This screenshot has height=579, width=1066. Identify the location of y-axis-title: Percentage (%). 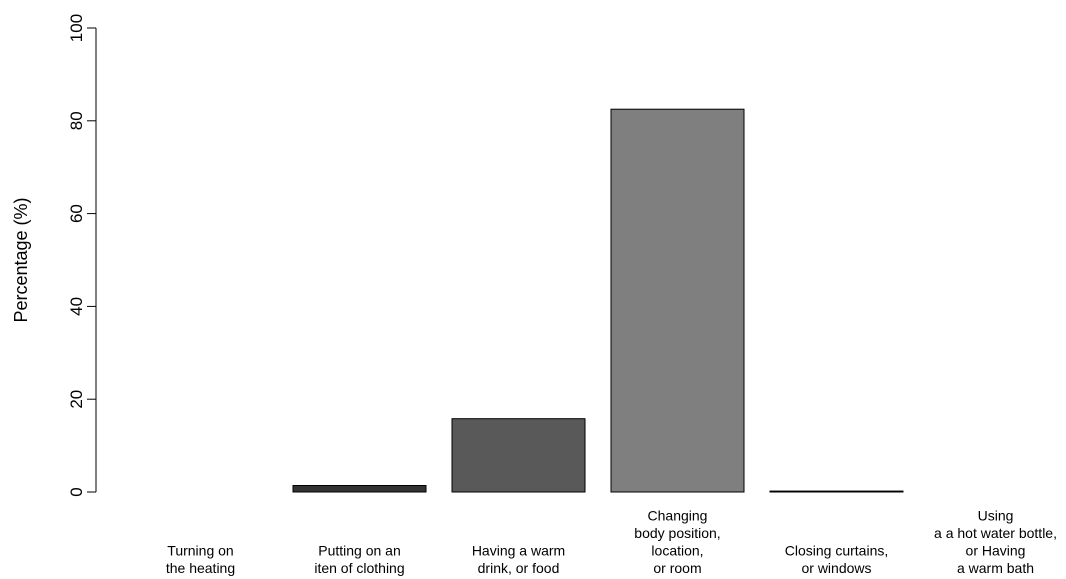
(21, 259).